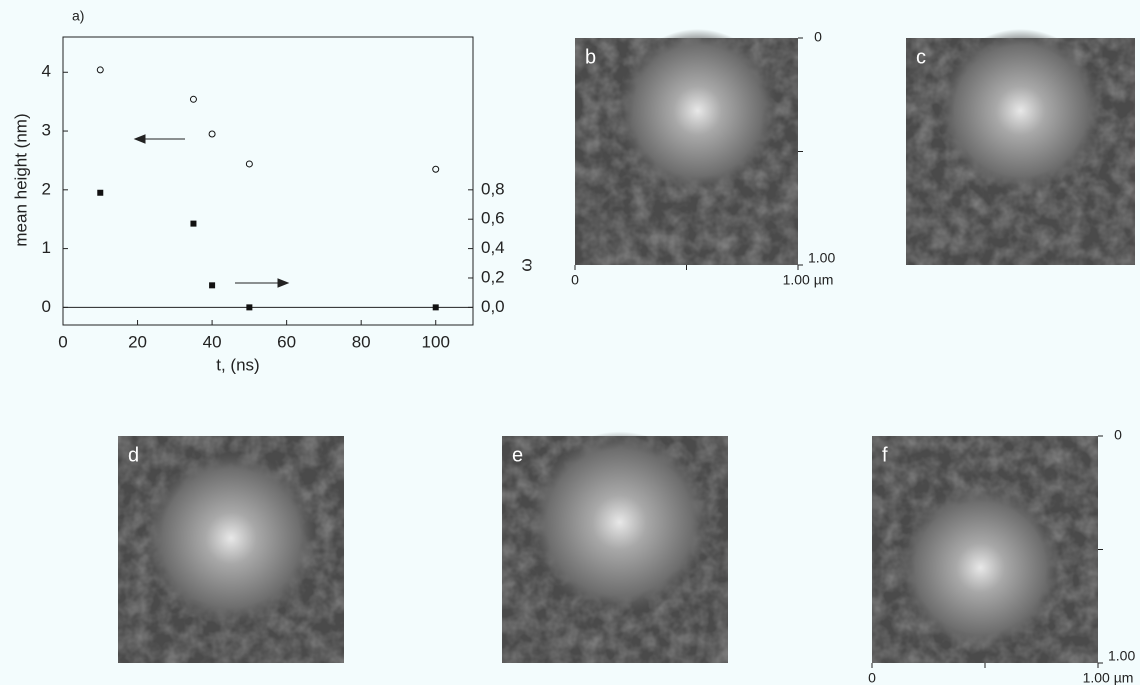 This screenshot has width=1140, height=685. What do you see at coordinates (493, 188) in the screenshot?
I see `y2-tick-label: 0,8` at bounding box center [493, 188].